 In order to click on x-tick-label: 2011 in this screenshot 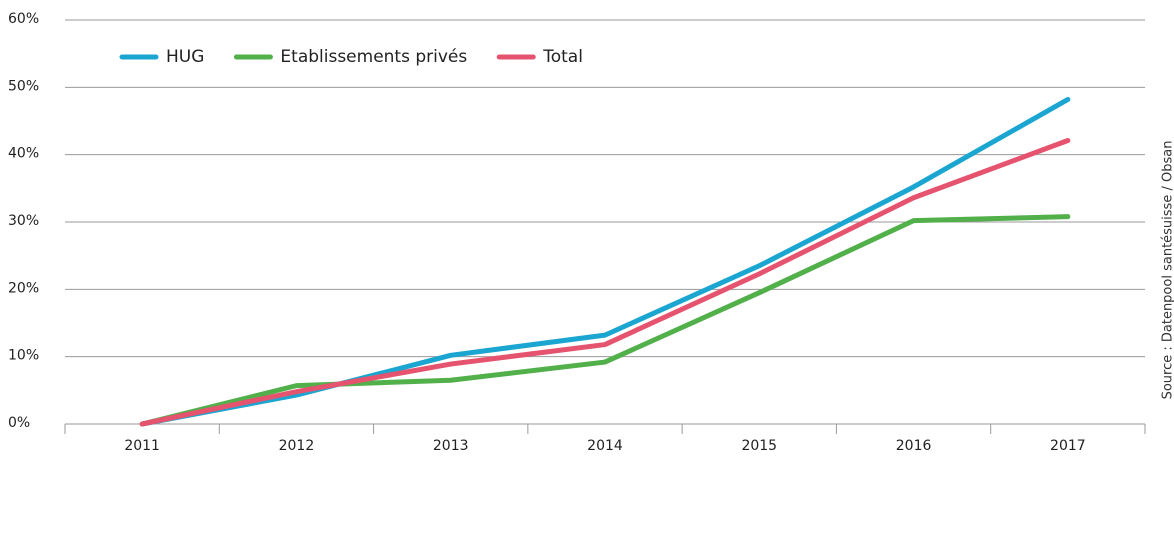, I will do `click(142, 446)`.